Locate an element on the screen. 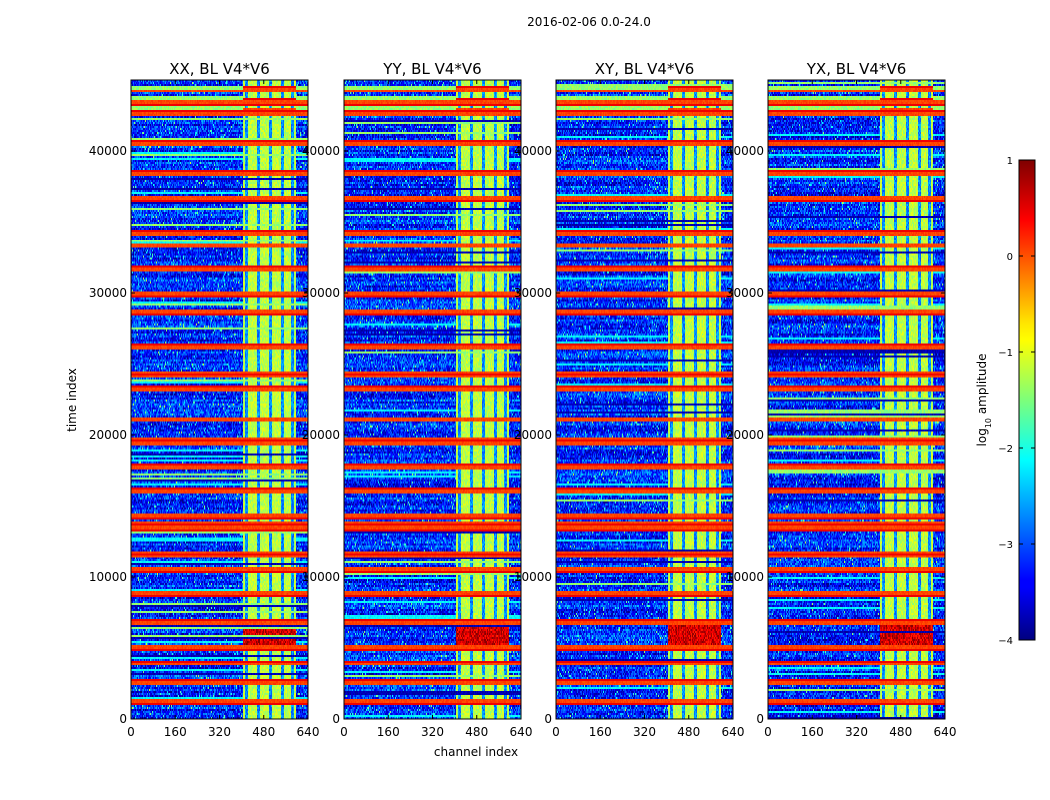 The height and width of the screenshot is (800, 1050). panel-title-yx: YX, BL V4*V6 is located at coordinates (856, 69).